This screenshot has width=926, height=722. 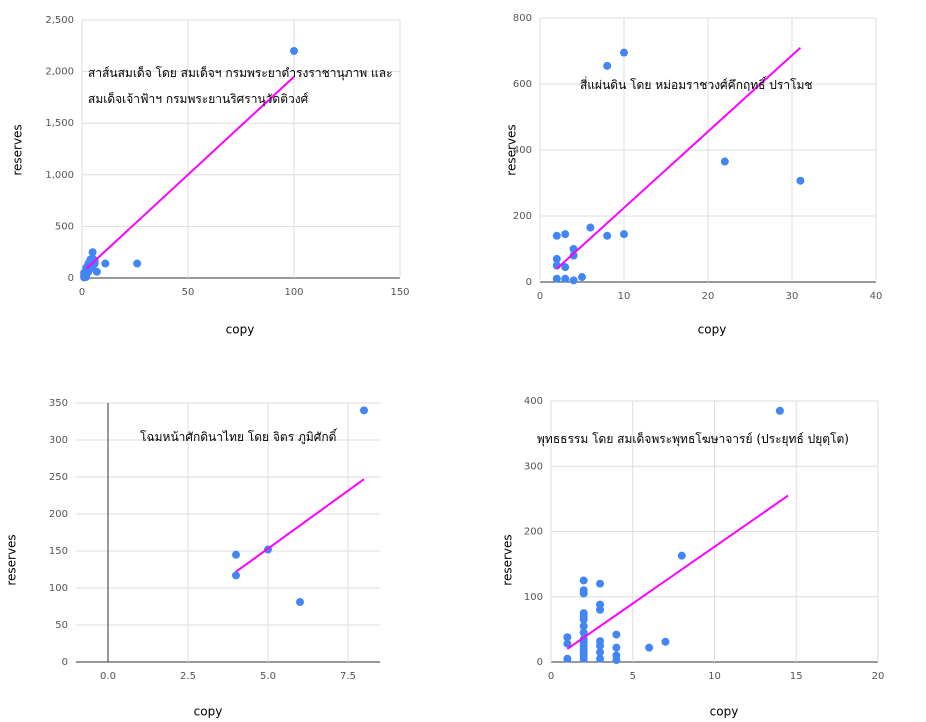 I want to click on x-tick-label: 5.0, so click(x=268, y=676).